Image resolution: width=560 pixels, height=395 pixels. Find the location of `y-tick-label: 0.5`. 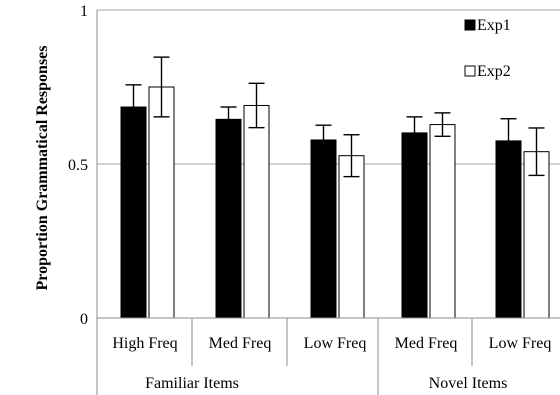

y-tick-label: 0.5 is located at coordinates (78, 165).